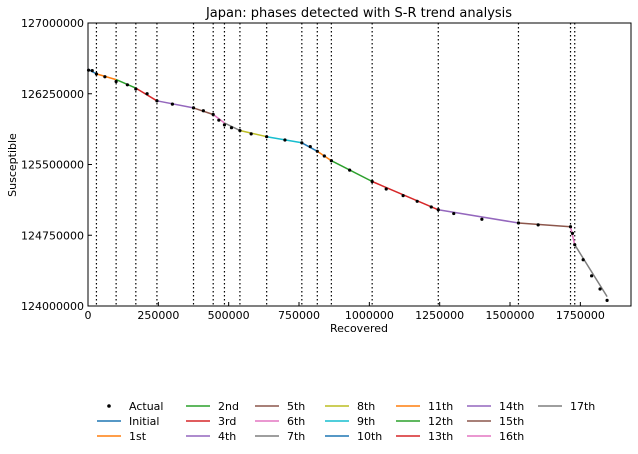  I want to click on legend-label: 16th, so click(511, 436).